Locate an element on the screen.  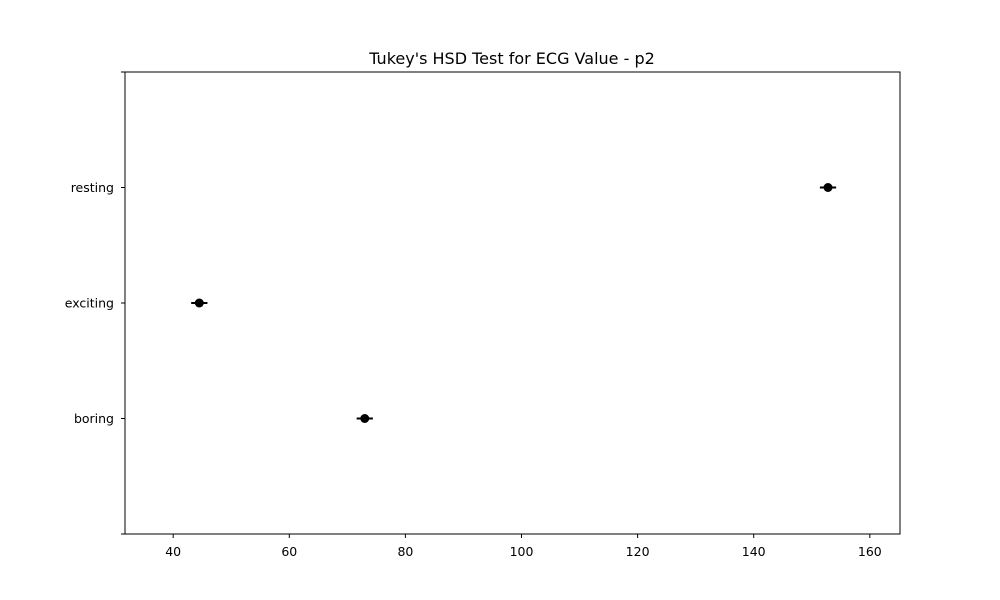
y-tick-label: boring is located at coordinates (94, 418).